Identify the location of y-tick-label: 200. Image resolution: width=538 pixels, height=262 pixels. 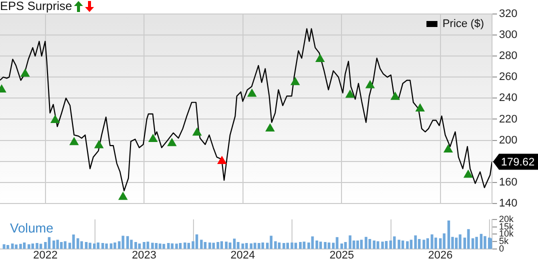
(508, 140).